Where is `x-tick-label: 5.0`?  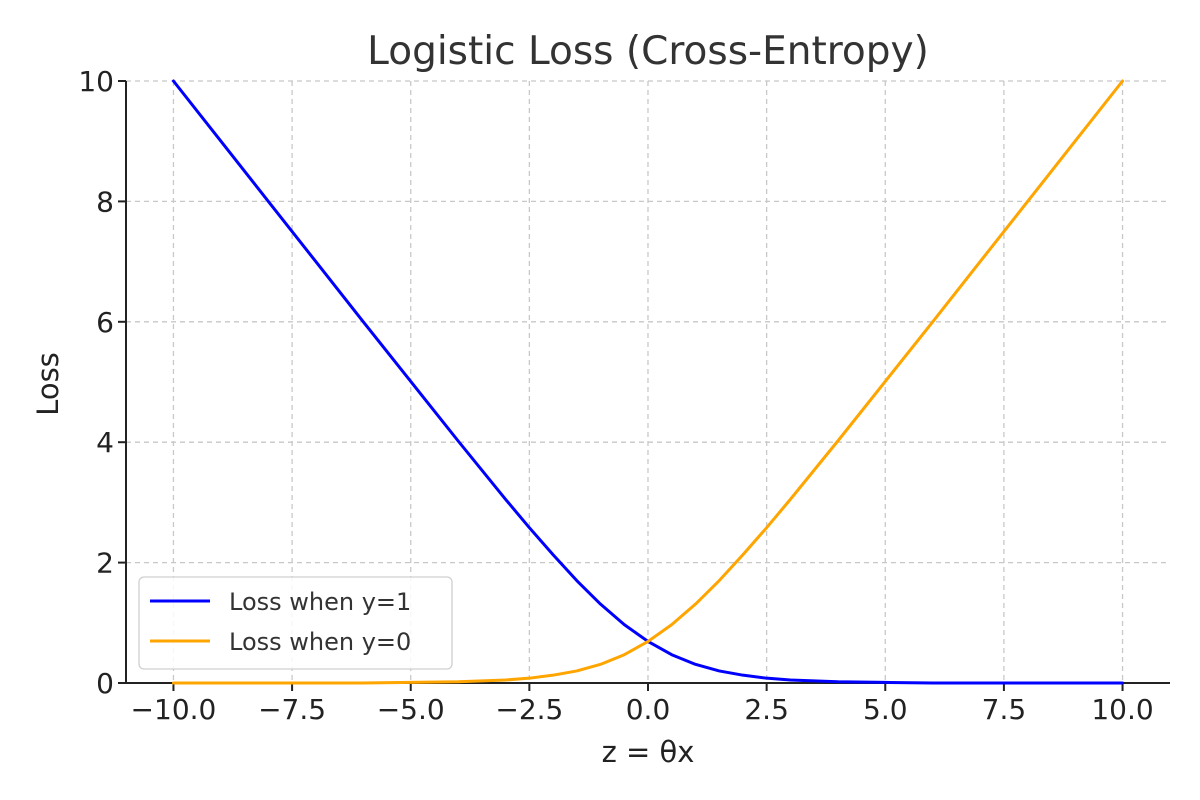 x-tick-label: 5.0 is located at coordinates (885, 709).